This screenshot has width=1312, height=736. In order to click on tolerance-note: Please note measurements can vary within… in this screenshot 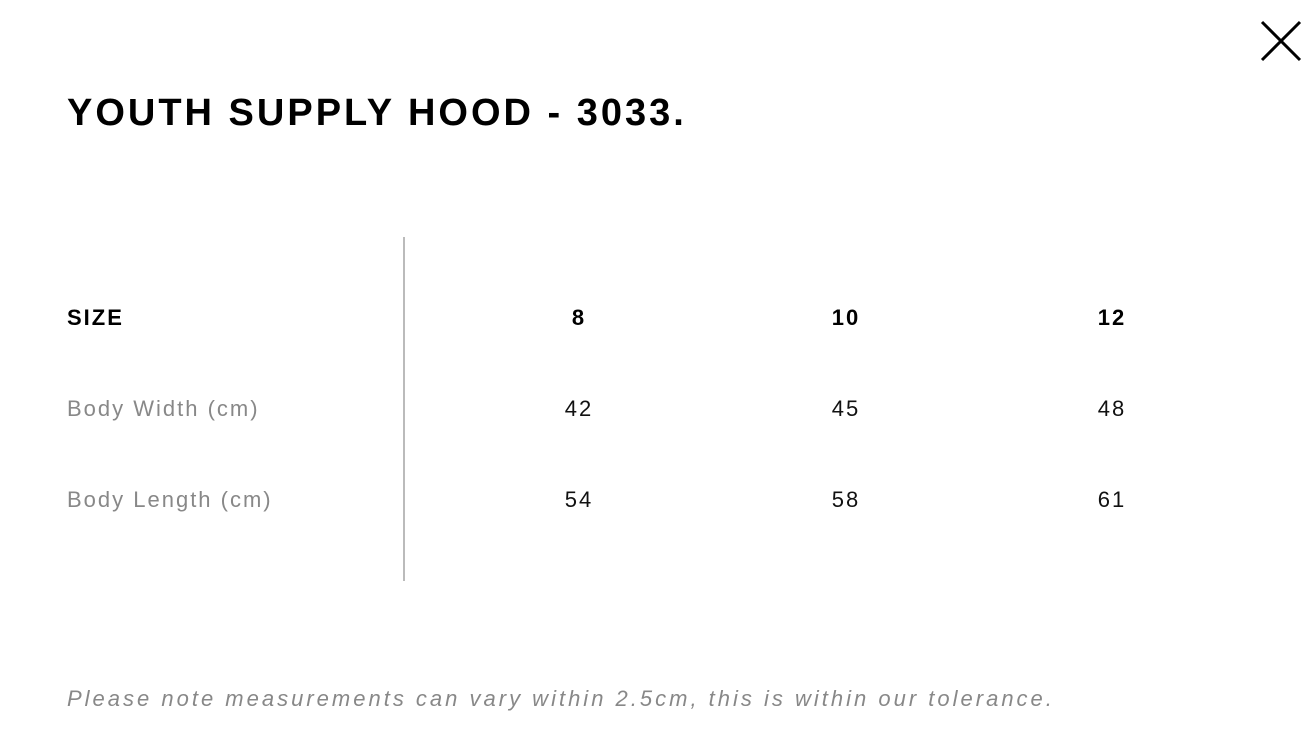, I will do `click(561, 698)`.